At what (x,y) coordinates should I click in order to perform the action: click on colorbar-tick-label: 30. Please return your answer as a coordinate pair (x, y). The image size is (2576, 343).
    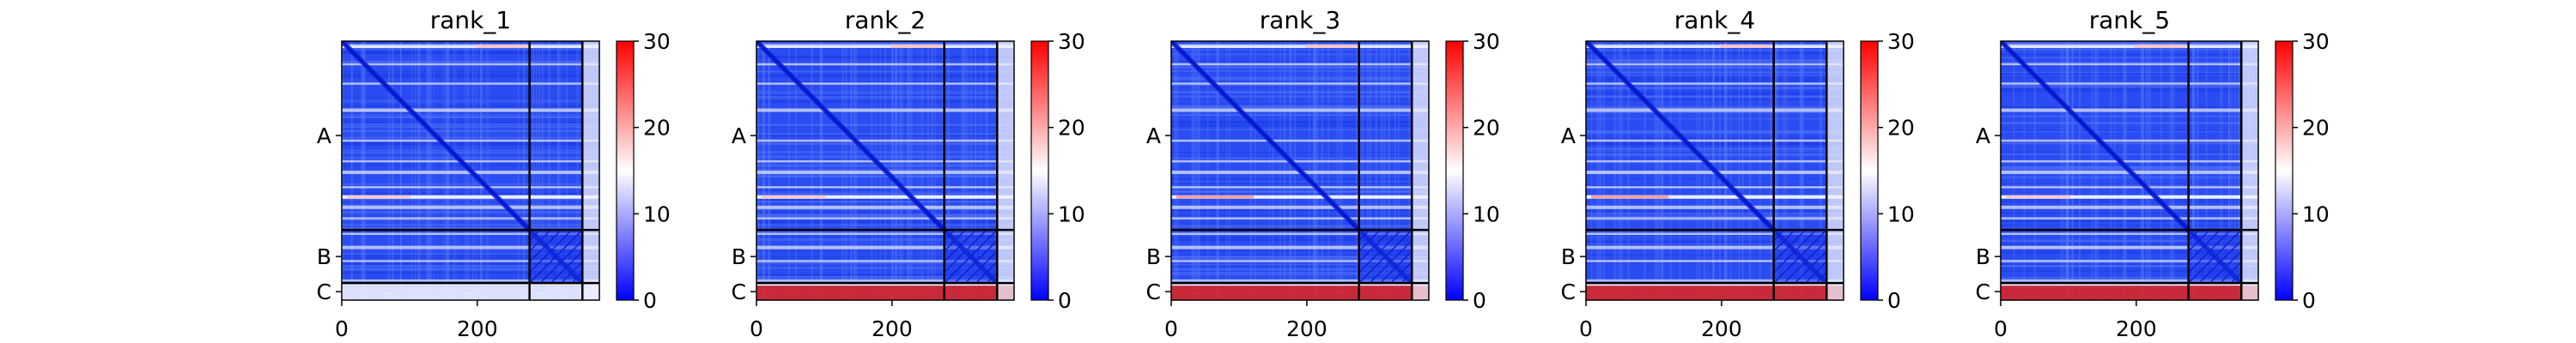
    Looking at the image, I should click on (2316, 41).